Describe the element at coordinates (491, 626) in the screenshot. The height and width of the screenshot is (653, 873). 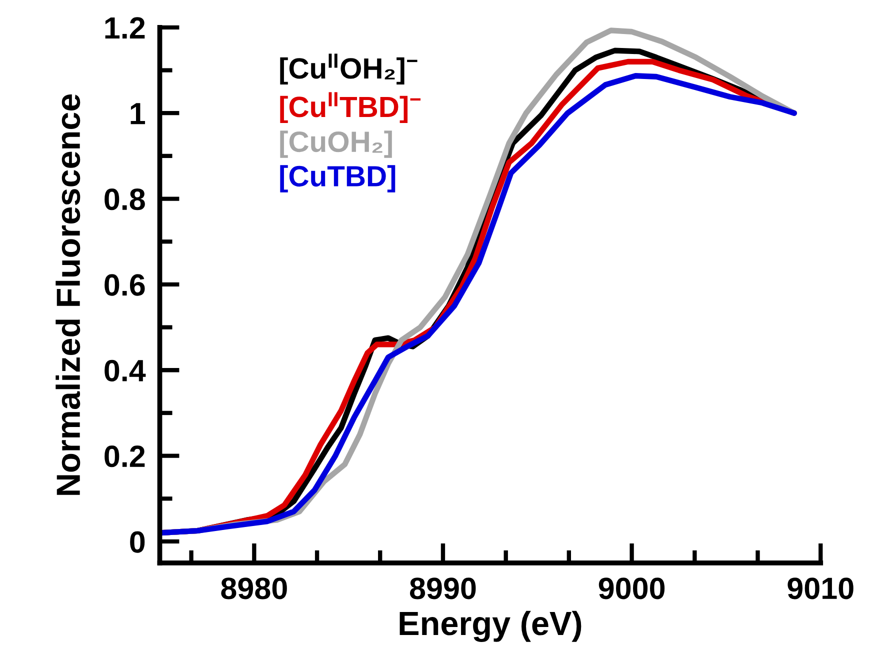
I see `x-axis-title: Energy (eV)` at that location.